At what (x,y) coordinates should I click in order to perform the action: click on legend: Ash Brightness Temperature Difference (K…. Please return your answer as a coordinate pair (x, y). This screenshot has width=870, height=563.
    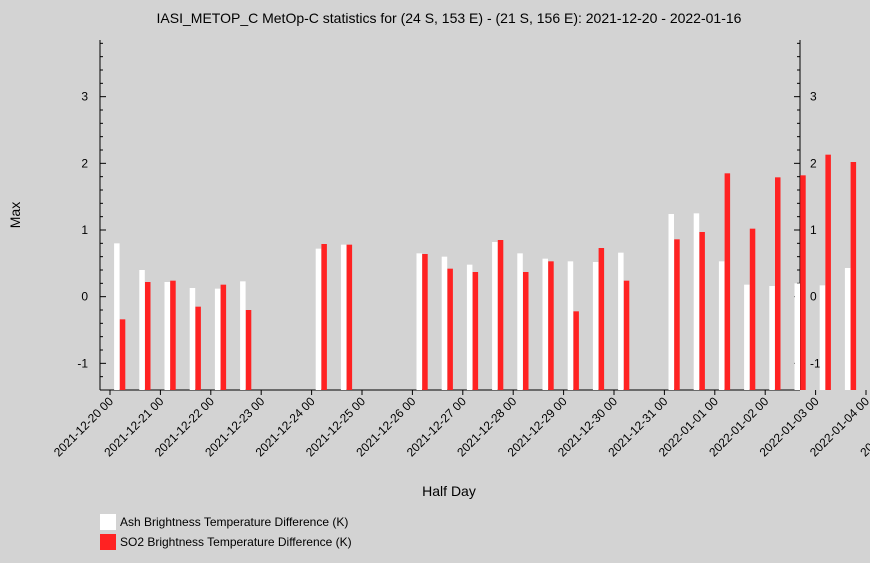
    Looking at the image, I should click on (226, 532).